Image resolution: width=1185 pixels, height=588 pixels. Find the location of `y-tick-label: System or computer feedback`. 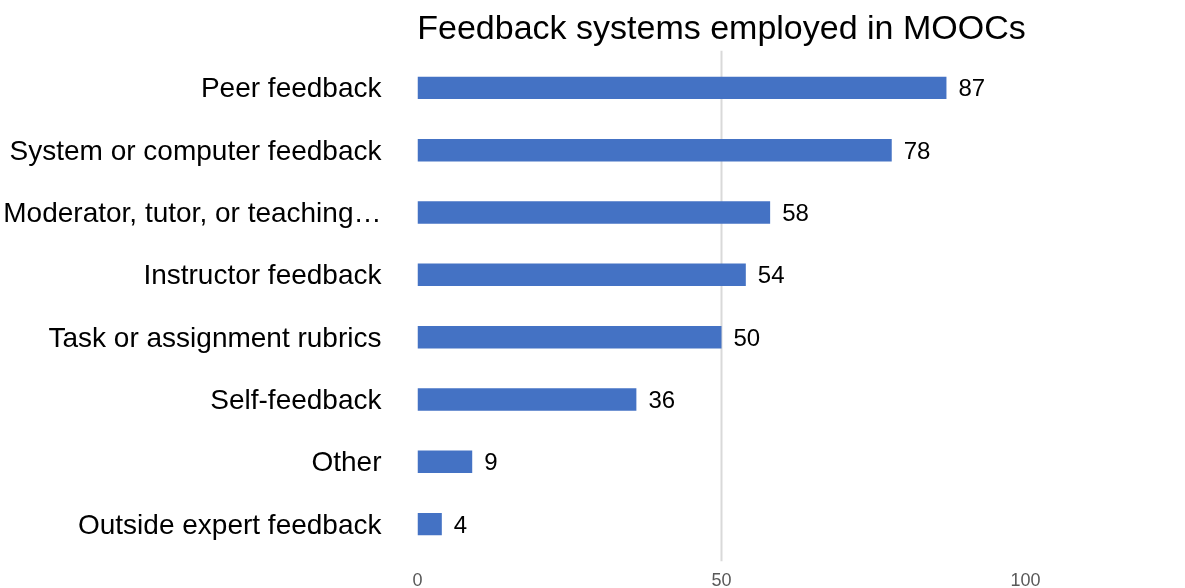

y-tick-label: System or computer feedback is located at coordinates (196, 150).